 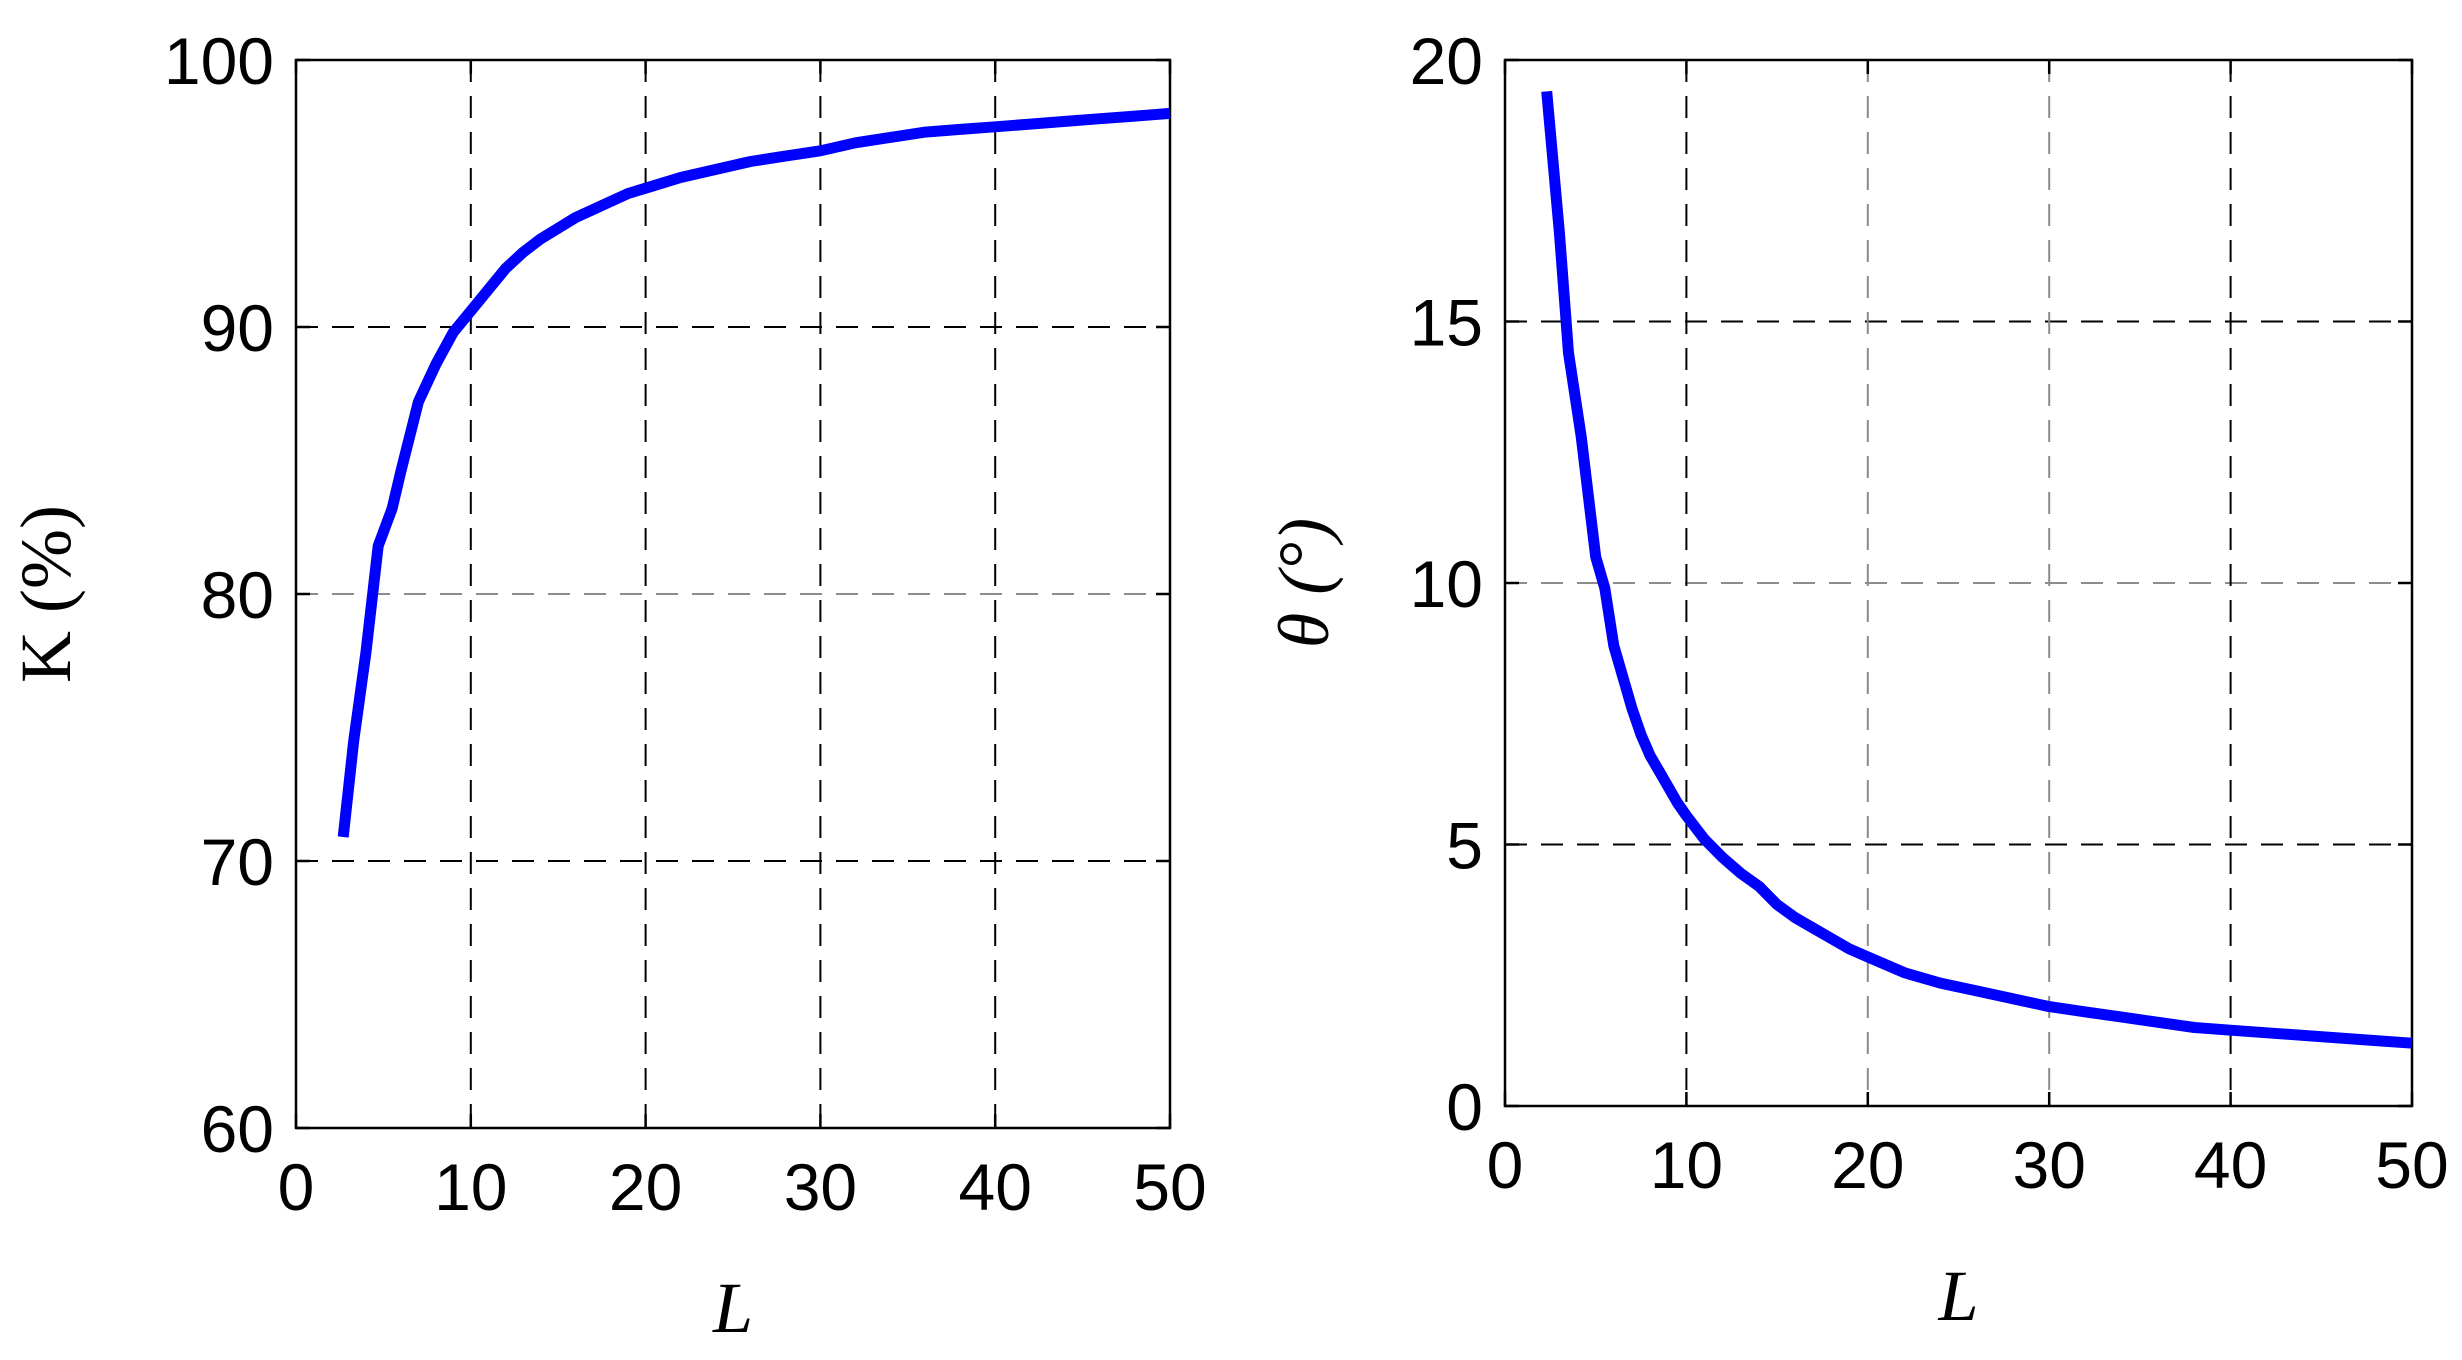 I want to click on y-axis-label: θ (°), so click(x=1304, y=583).